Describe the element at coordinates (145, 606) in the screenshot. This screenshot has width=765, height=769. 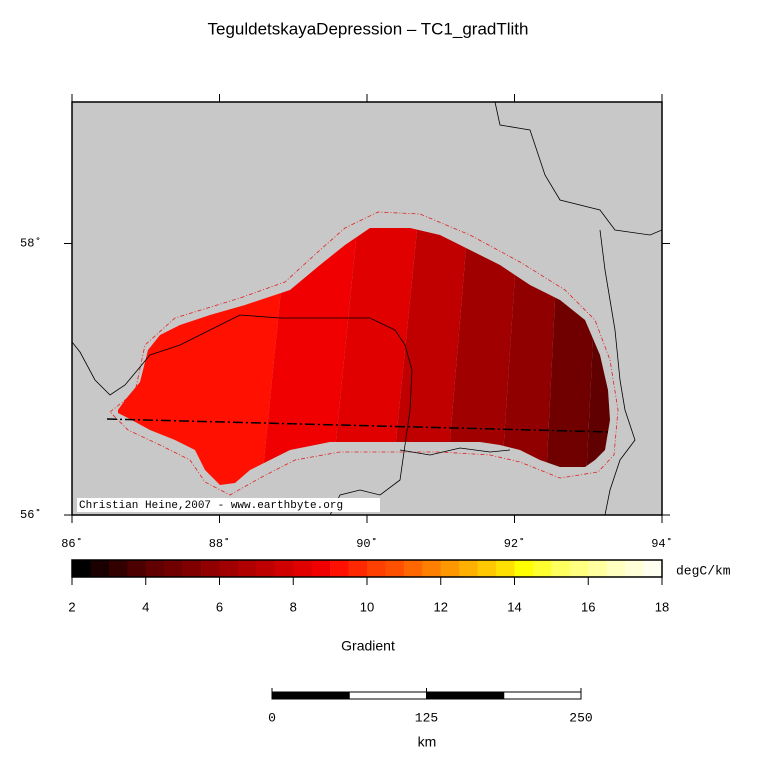
I see `colorbar-tick-label: 4` at that location.